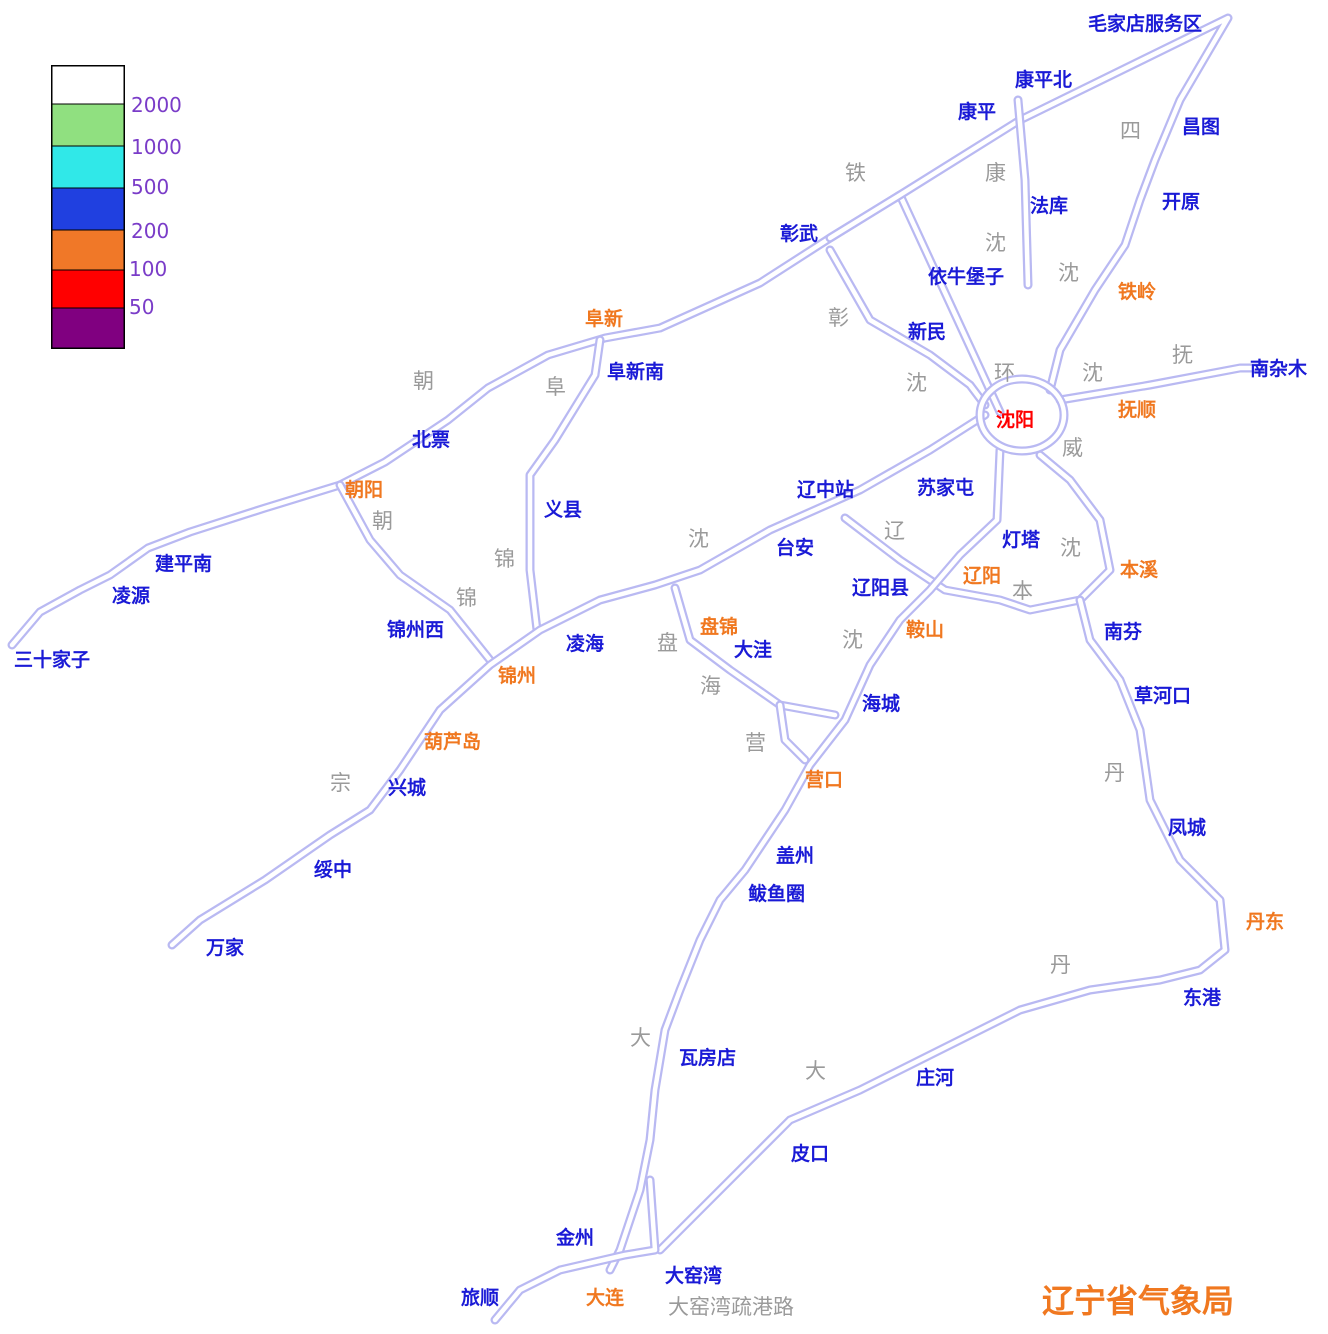  What do you see at coordinates (1202, 997) in the screenshot?
I see `city-label: 东港` at bounding box center [1202, 997].